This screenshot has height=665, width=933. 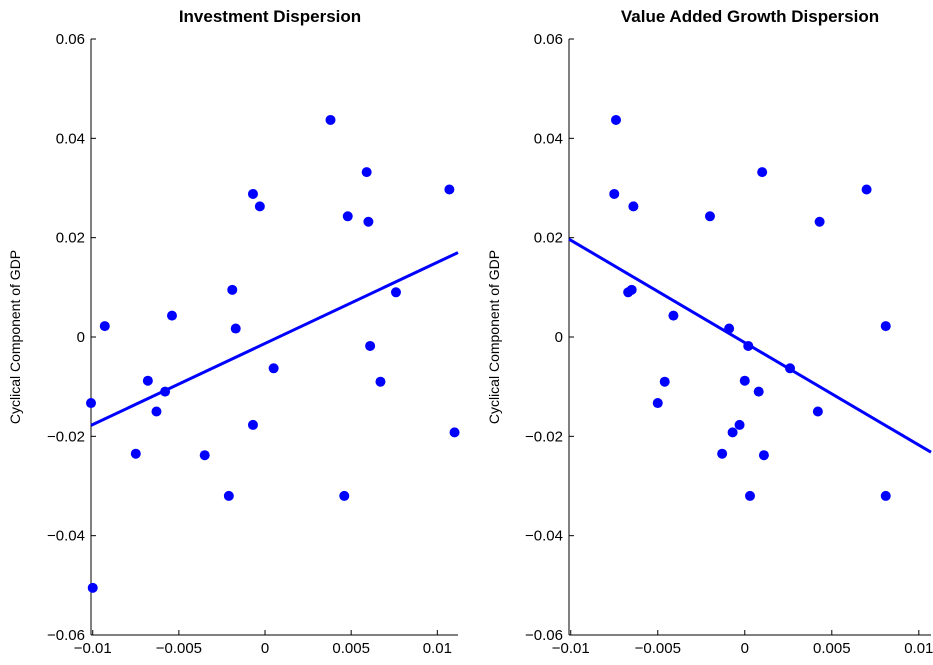 What do you see at coordinates (750, 16) in the screenshot?
I see `chart-title: Value Added Growth Dispersion` at bounding box center [750, 16].